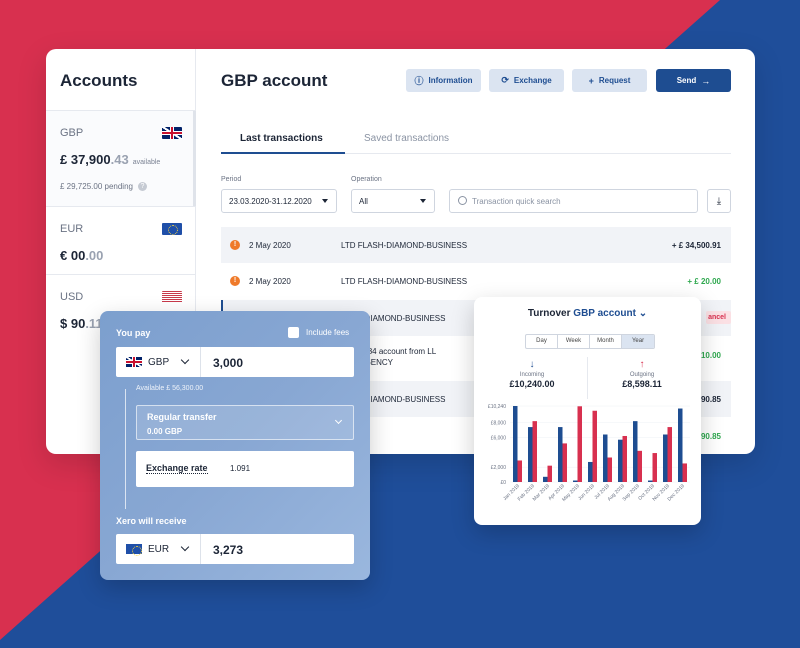 Image resolution: width=800 pixels, height=648 pixels. I want to click on incoming-stat: ↓ Incoming £10,240.00, so click(532, 374).